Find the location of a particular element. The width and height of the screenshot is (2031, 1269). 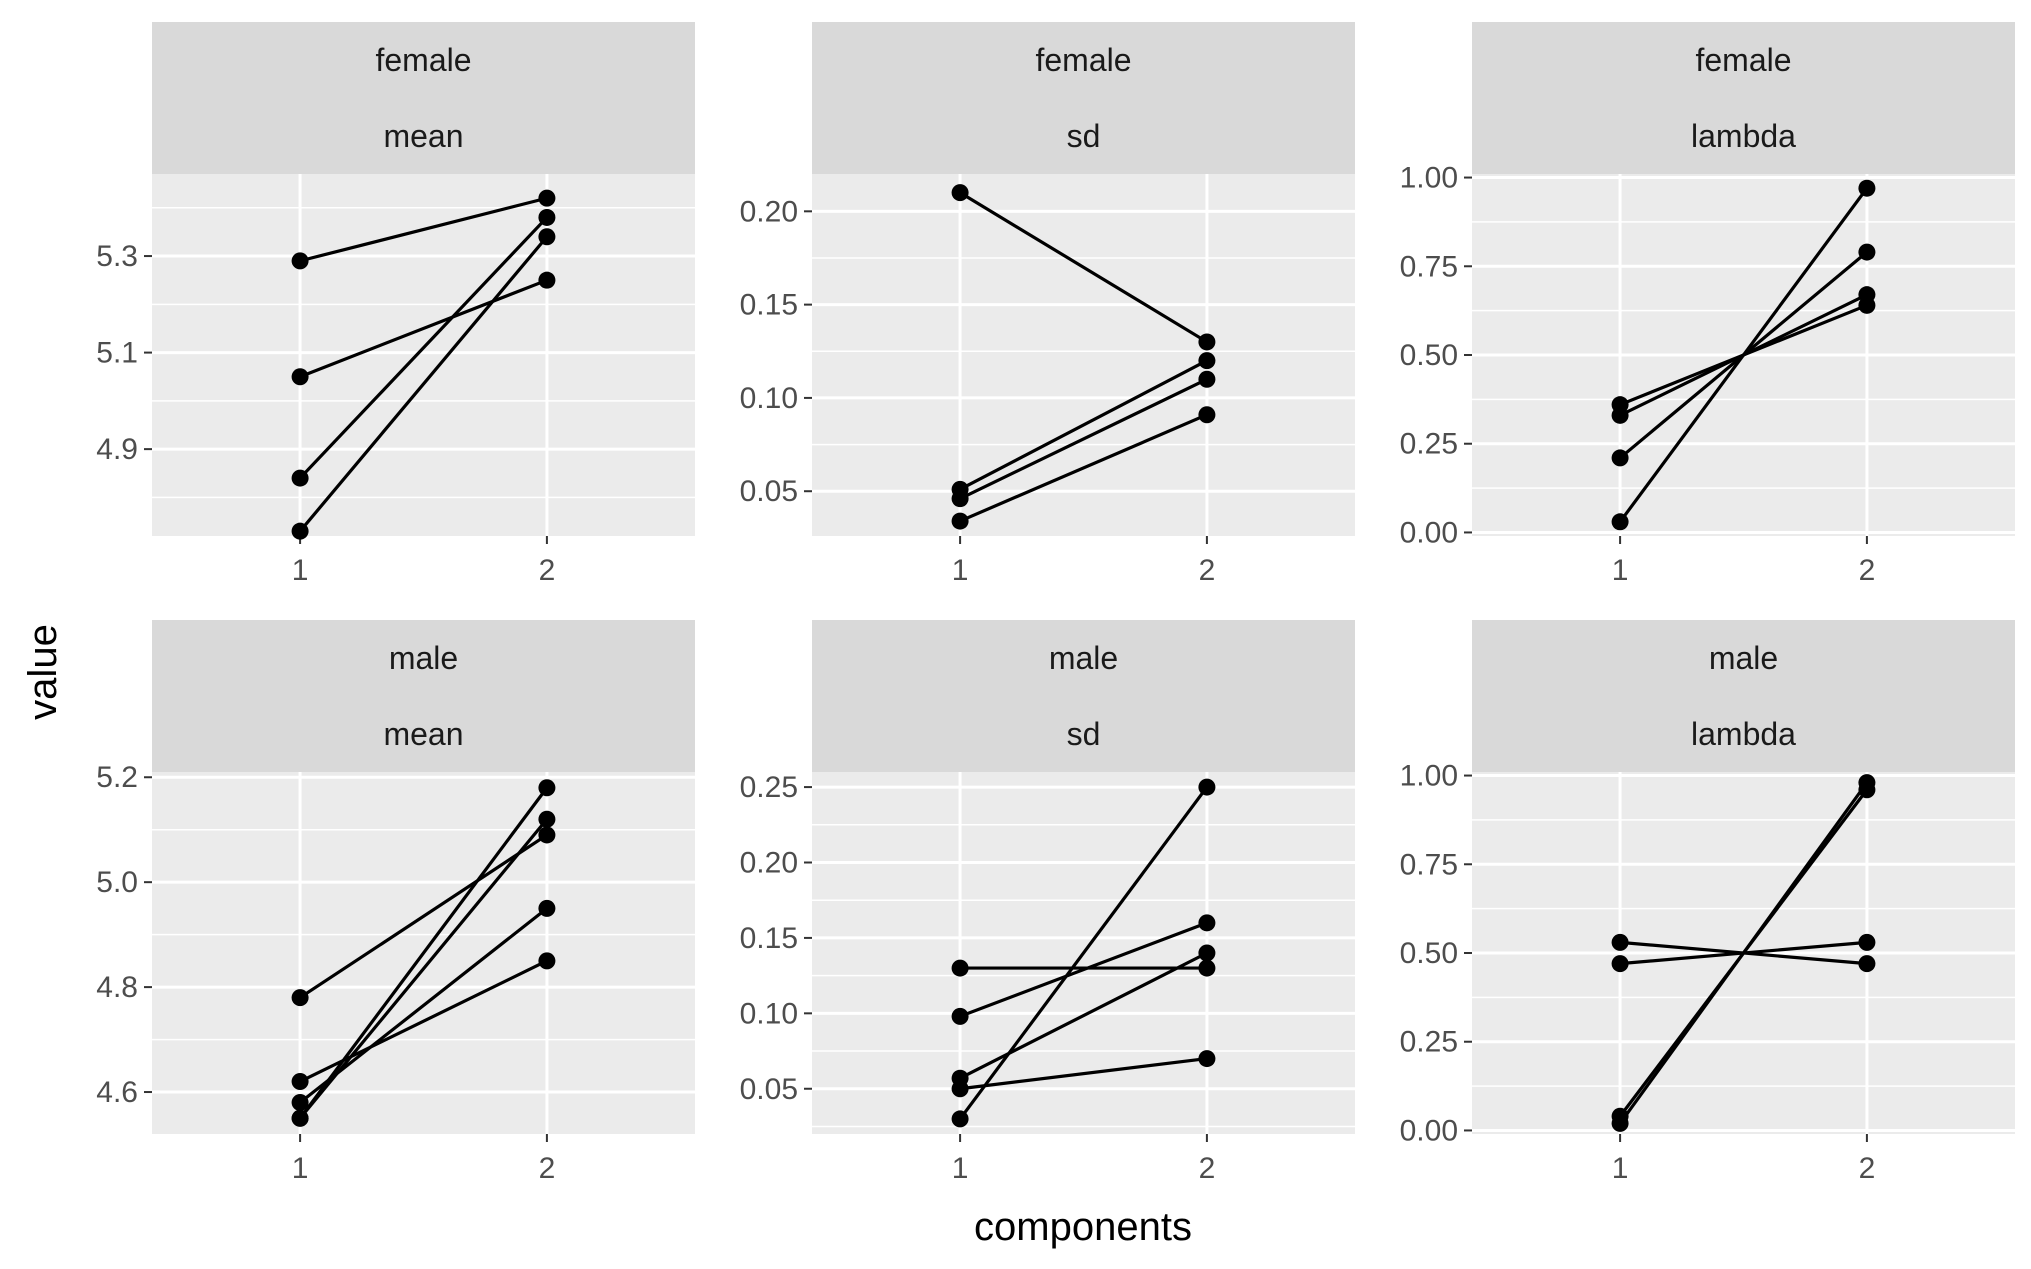

facet-strip-bottom-label: sd is located at coordinates (1084, 136).